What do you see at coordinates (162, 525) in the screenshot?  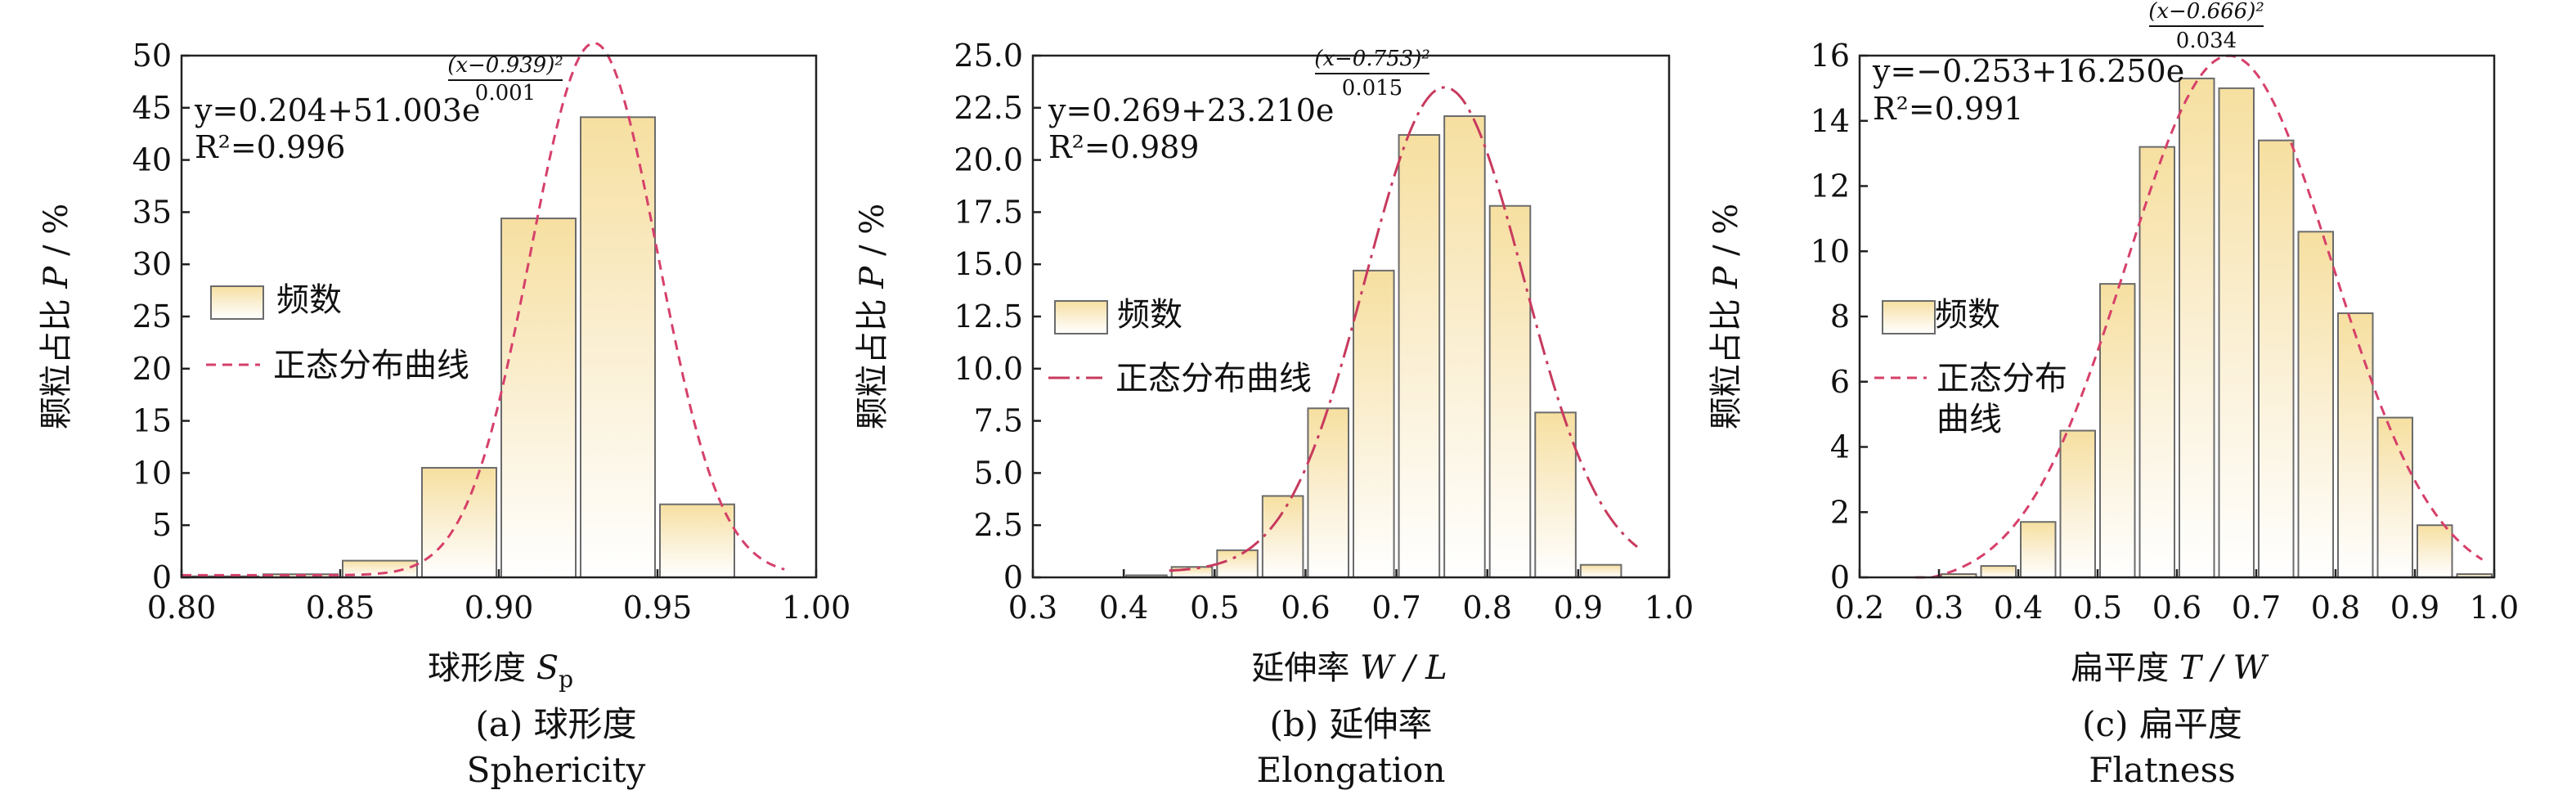 I see `ytick-label-a-1: 5` at bounding box center [162, 525].